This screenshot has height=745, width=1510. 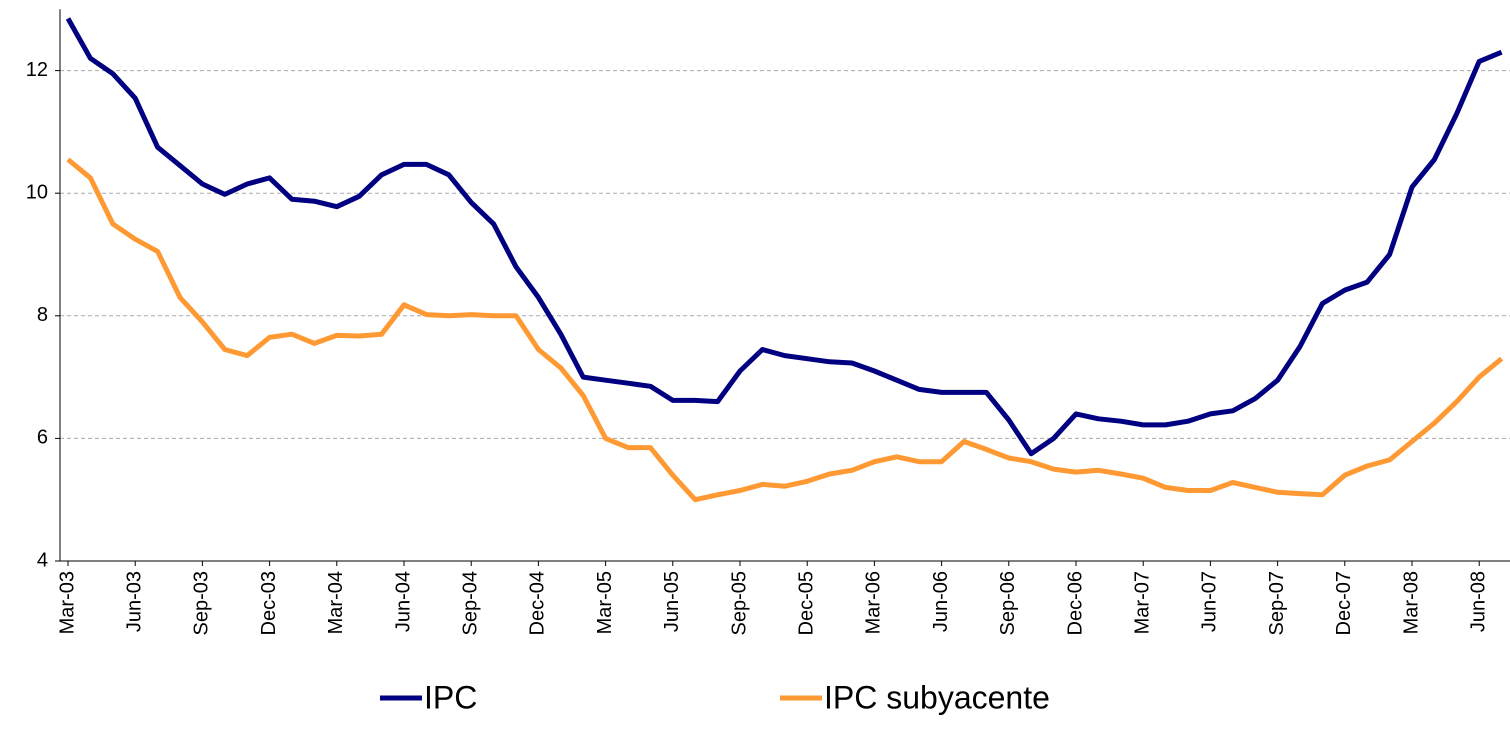 What do you see at coordinates (941, 601) in the screenshot?
I see `x-tick-label: Jun-06` at bounding box center [941, 601].